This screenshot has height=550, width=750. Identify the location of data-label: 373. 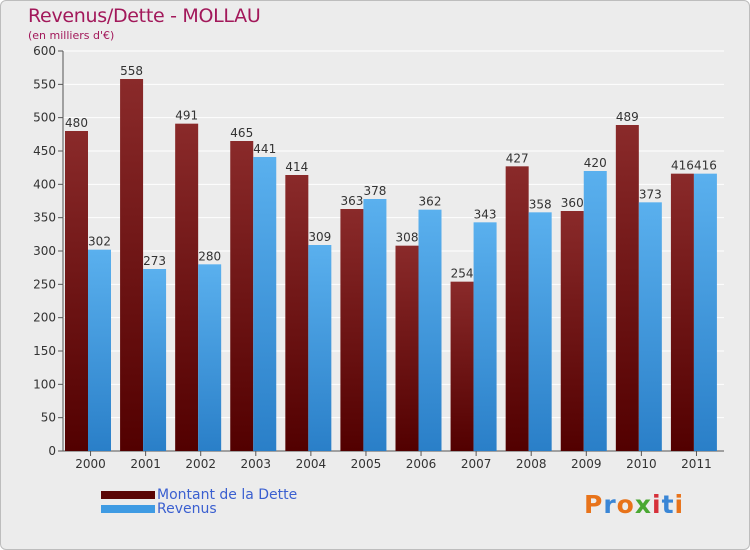
(650, 194).